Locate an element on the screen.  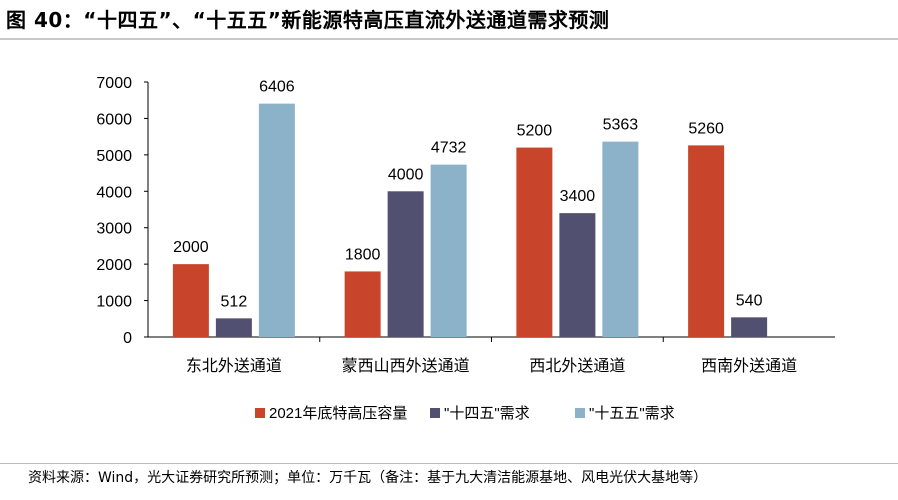
data-label: 3400 is located at coordinates (578, 196).